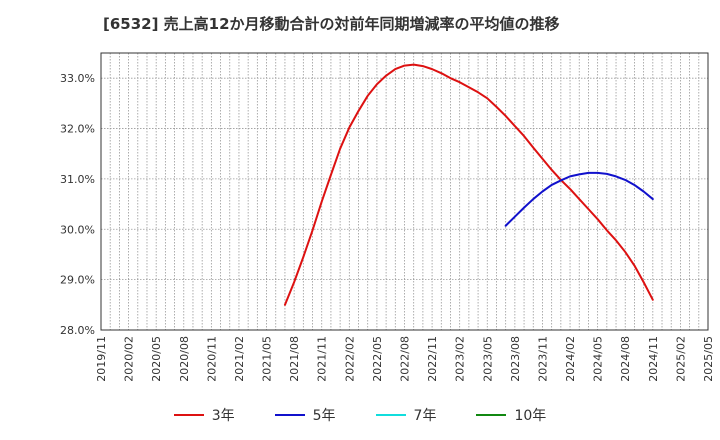 The image size is (720, 440). What do you see at coordinates (129, 359) in the screenshot?
I see `x-tick-label: 2020/02` at bounding box center [129, 359].